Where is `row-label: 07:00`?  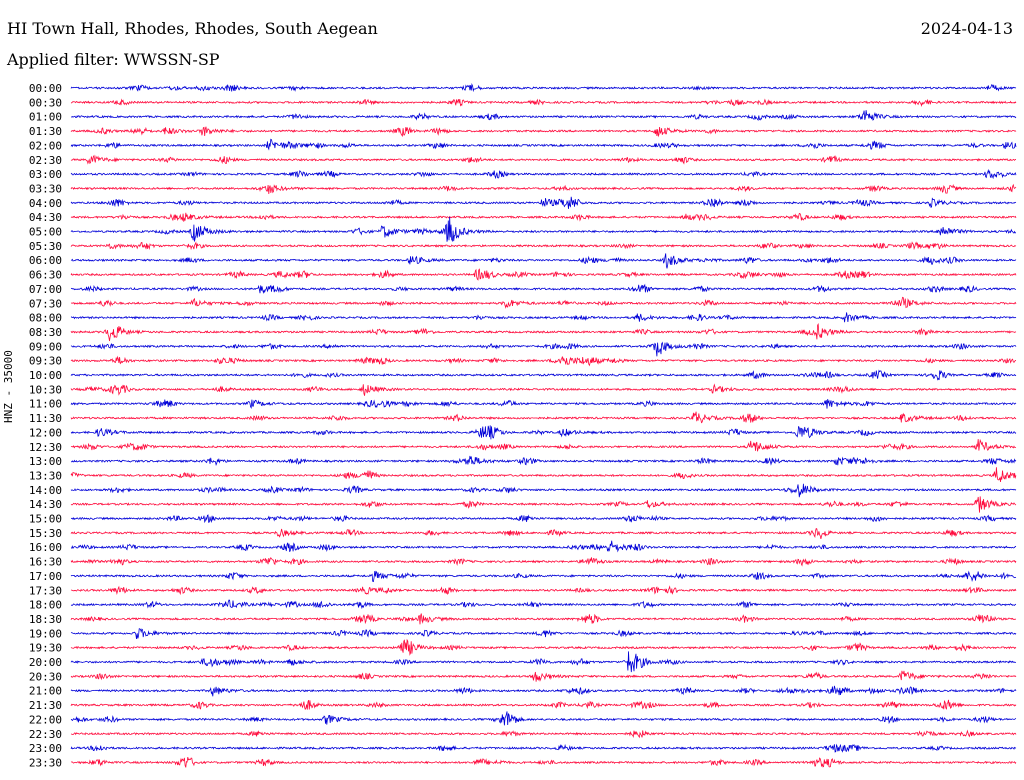
row-label: 07:00 is located at coordinates (45, 289).